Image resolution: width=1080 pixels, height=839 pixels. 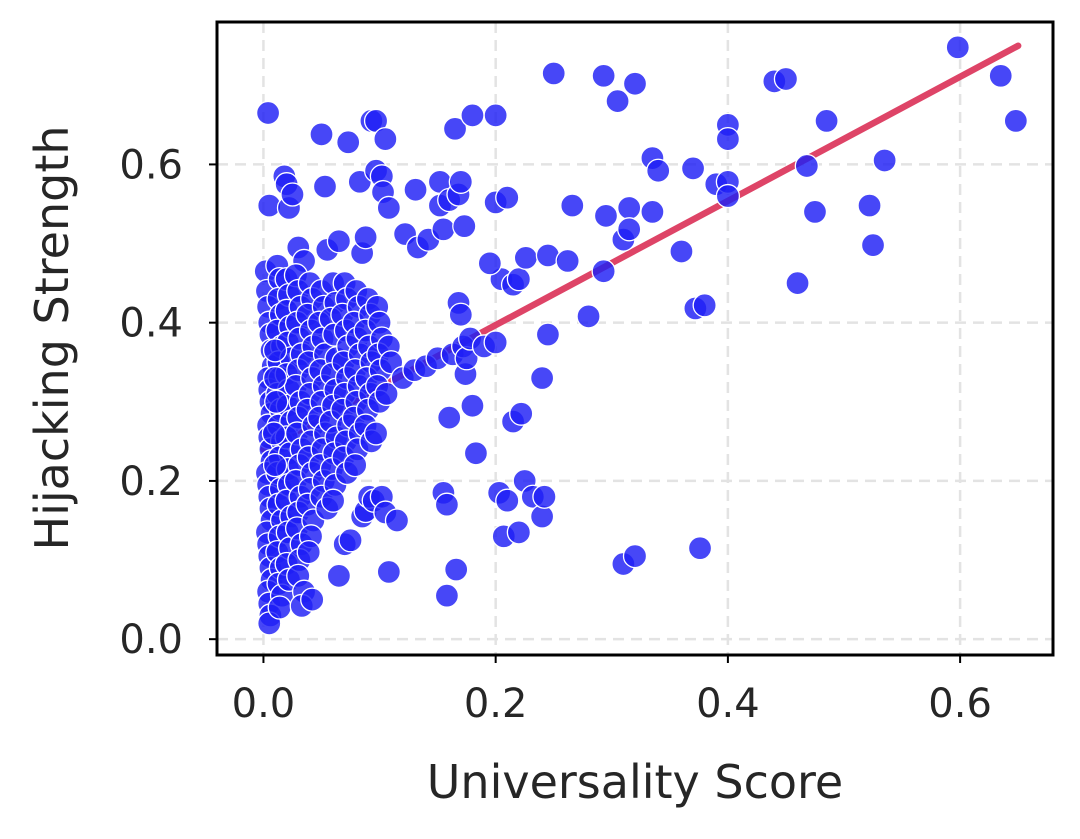 What do you see at coordinates (52, 337) in the screenshot?
I see `y-axis-label: Hijacking Strength` at bounding box center [52, 337].